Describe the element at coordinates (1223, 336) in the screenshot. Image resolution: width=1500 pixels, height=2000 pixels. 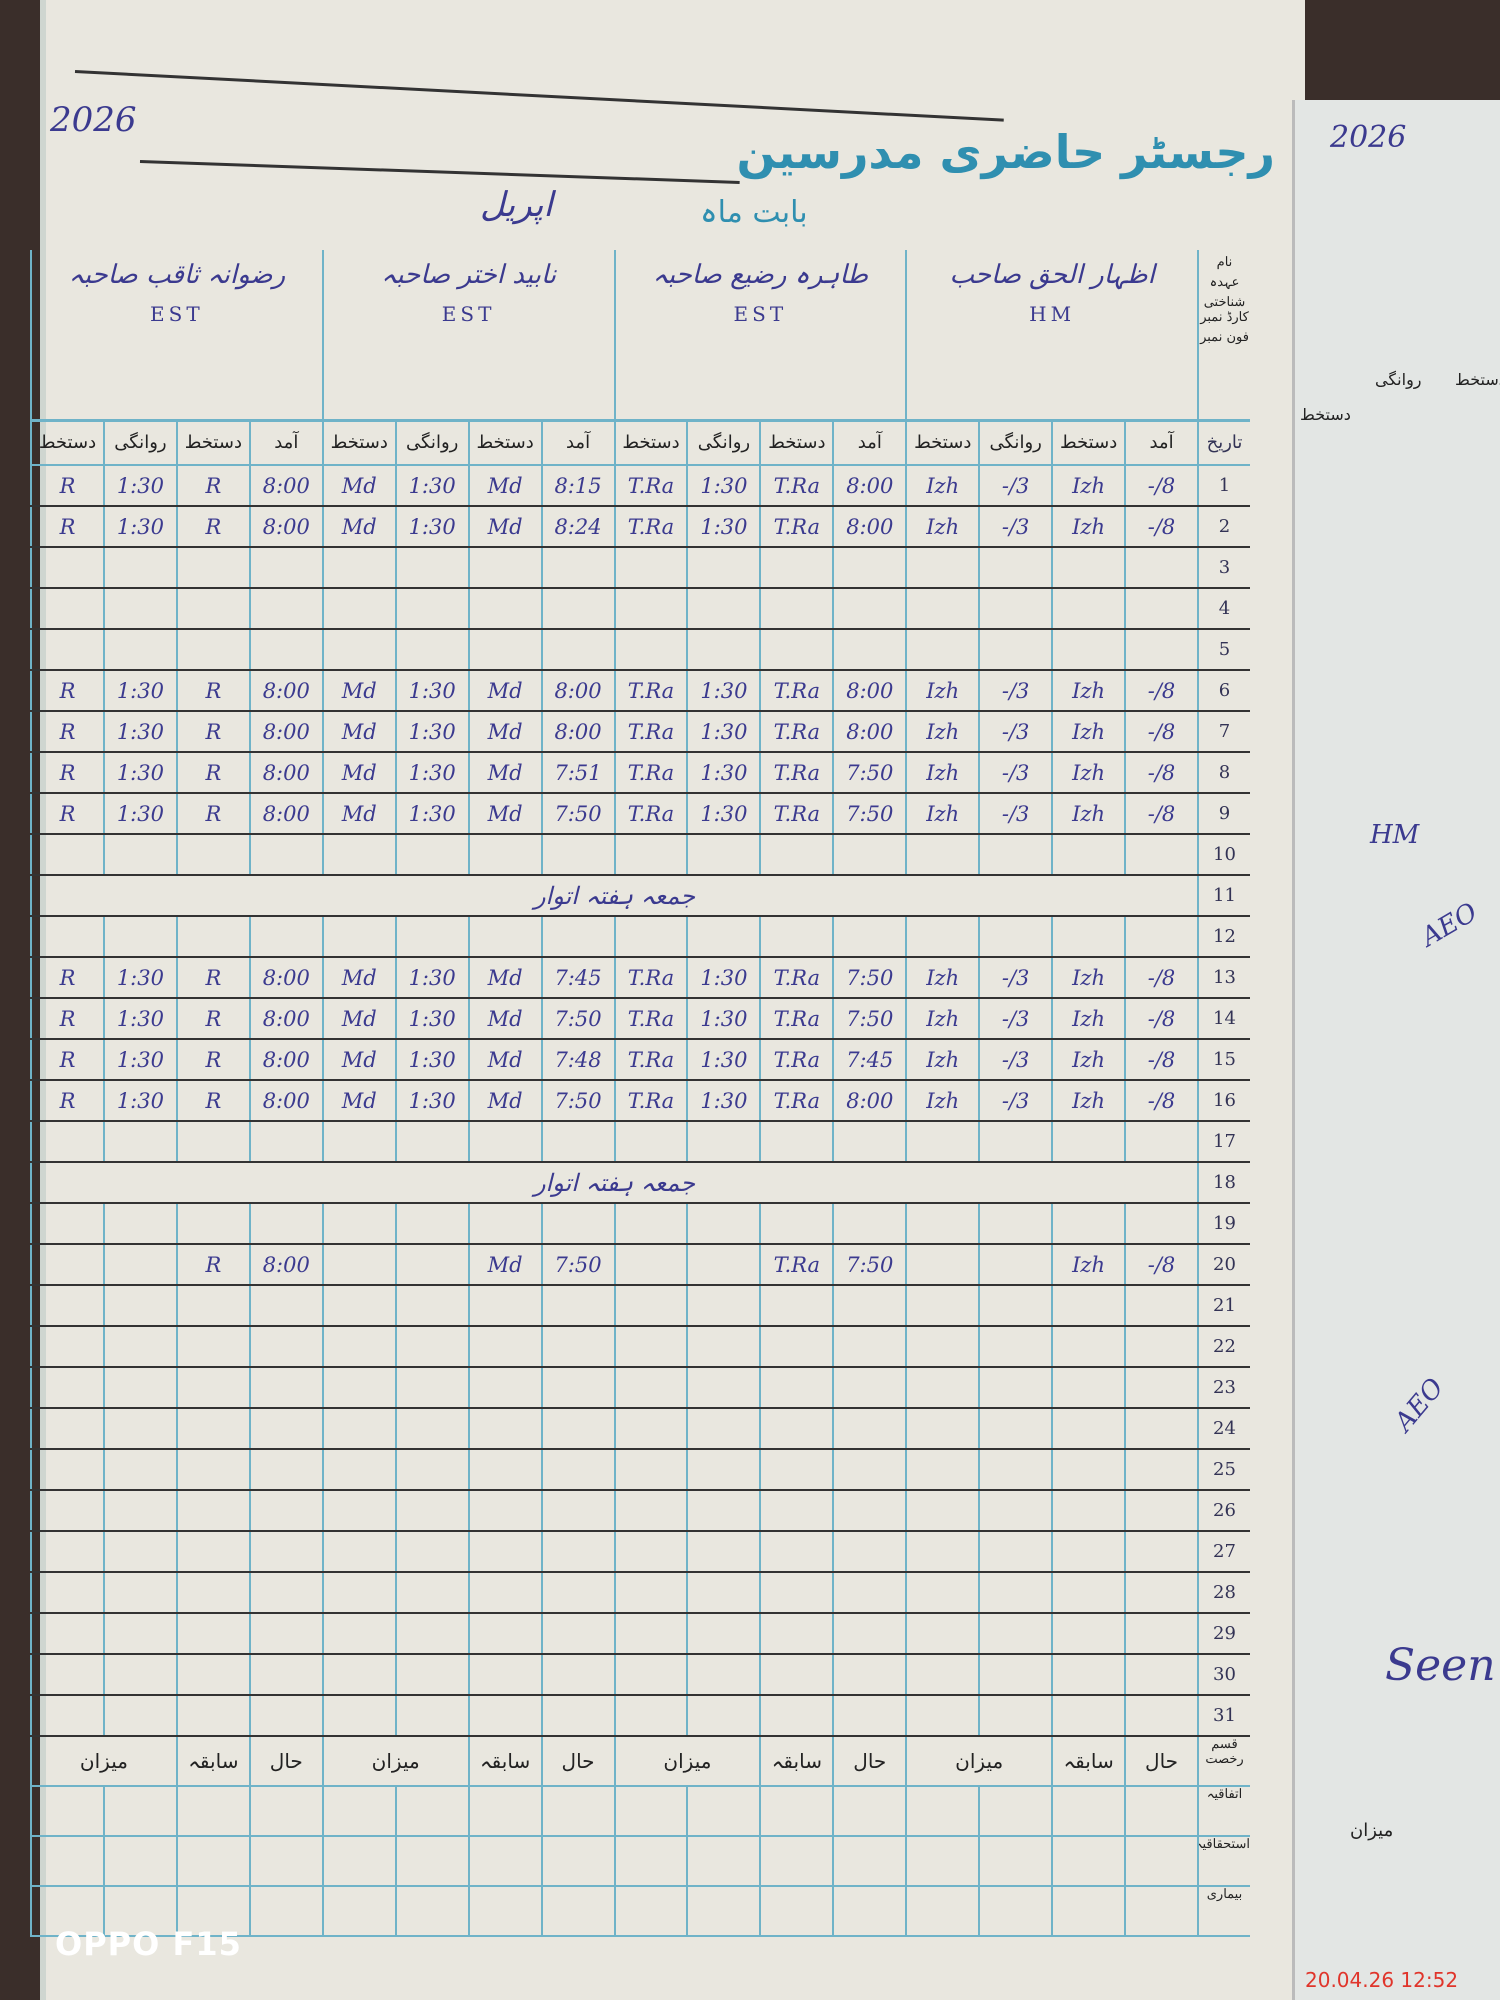
I see `left-labels: نام عہدہ شناختی کارڈ نمبر فون نمبر` at that location.